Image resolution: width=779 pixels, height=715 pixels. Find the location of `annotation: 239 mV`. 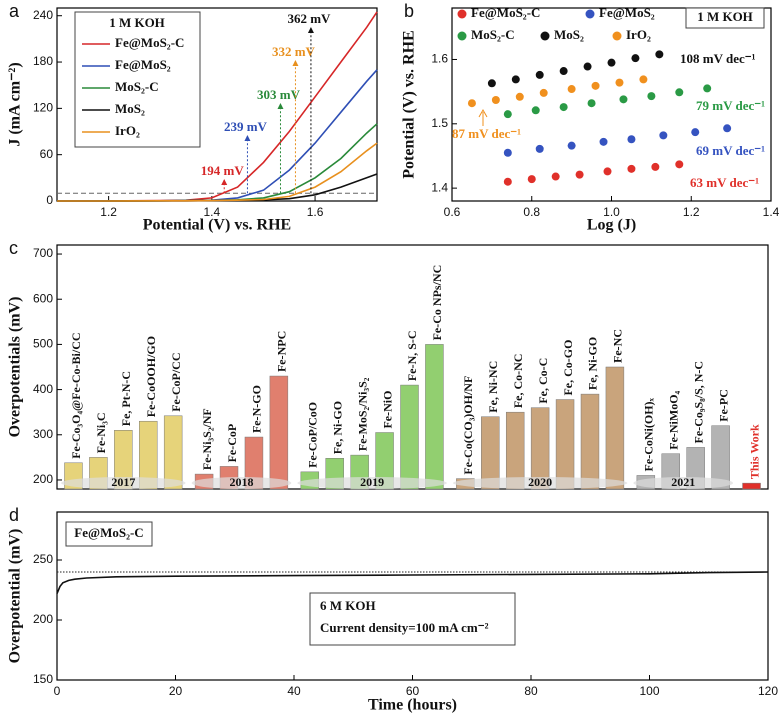

annotation: 239 mV is located at coordinates (246, 126).